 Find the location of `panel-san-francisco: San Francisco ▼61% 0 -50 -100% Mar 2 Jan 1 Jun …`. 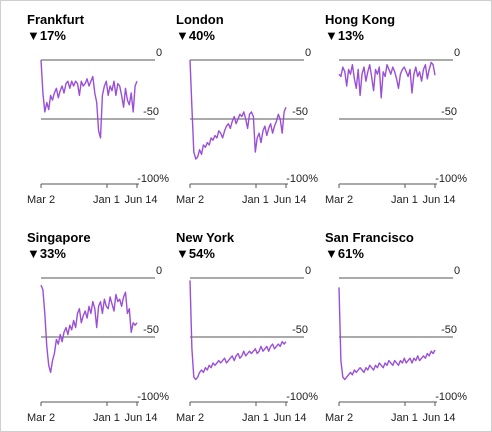

panel-san-francisco: San Francisco ▼61% 0 -50 -100% Mar 2 Jan 1 Jun … is located at coordinates (401, 330).